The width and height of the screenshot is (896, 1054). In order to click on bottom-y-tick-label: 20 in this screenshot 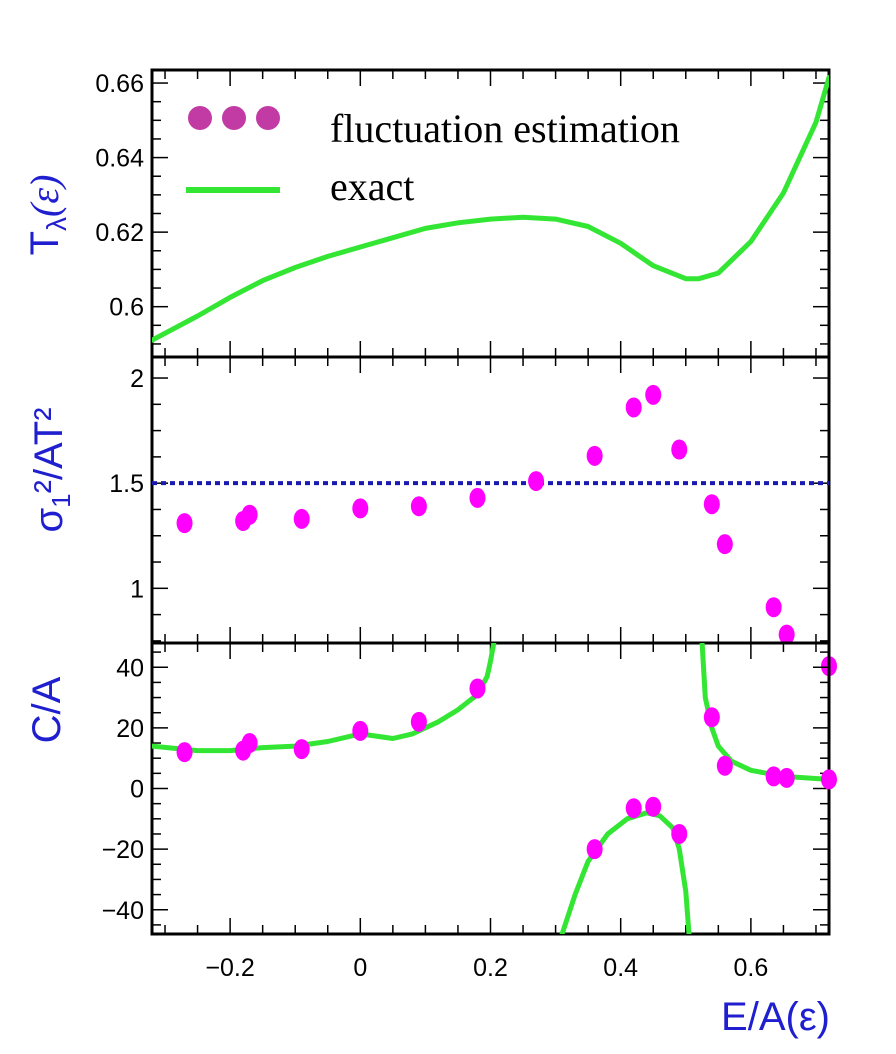, I will do `click(130, 729)`.